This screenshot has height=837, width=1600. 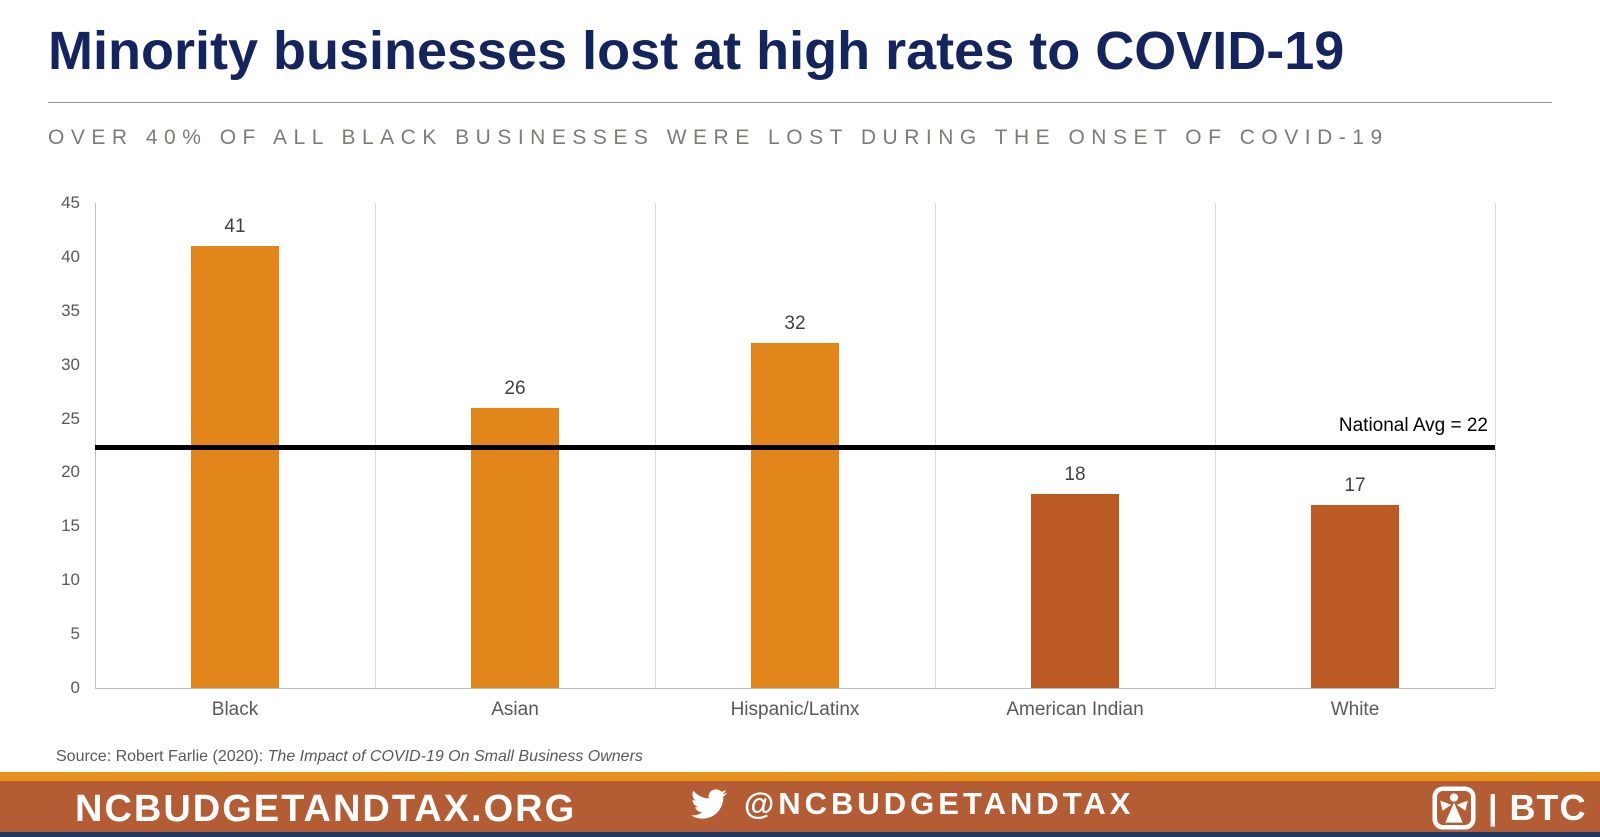 I want to click on footer-twitter: @NCBUDGETANDTAX, so click(x=911, y=804).